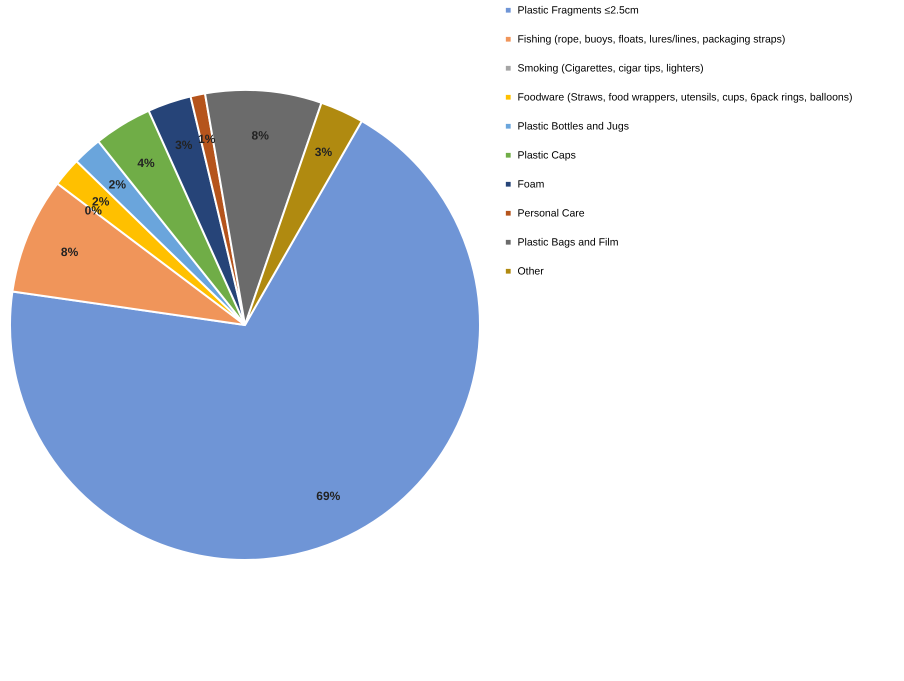 This screenshot has width=904, height=681. Describe the element at coordinates (117, 184) in the screenshot. I see `data-label: 2%` at that location.